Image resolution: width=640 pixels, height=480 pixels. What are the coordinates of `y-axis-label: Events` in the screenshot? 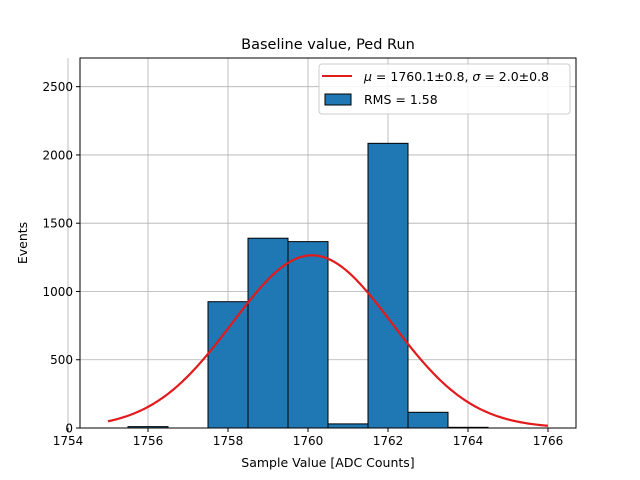 It's located at (22, 243).